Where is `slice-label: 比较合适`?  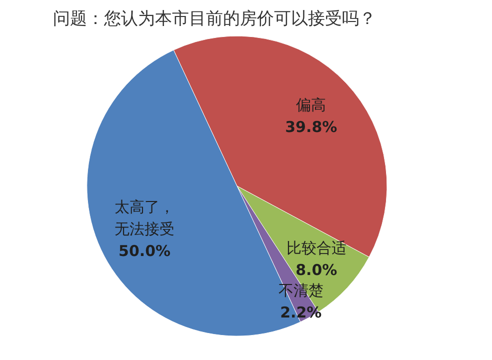 slice-label: 比较合适 is located at coordinates (316, 248).